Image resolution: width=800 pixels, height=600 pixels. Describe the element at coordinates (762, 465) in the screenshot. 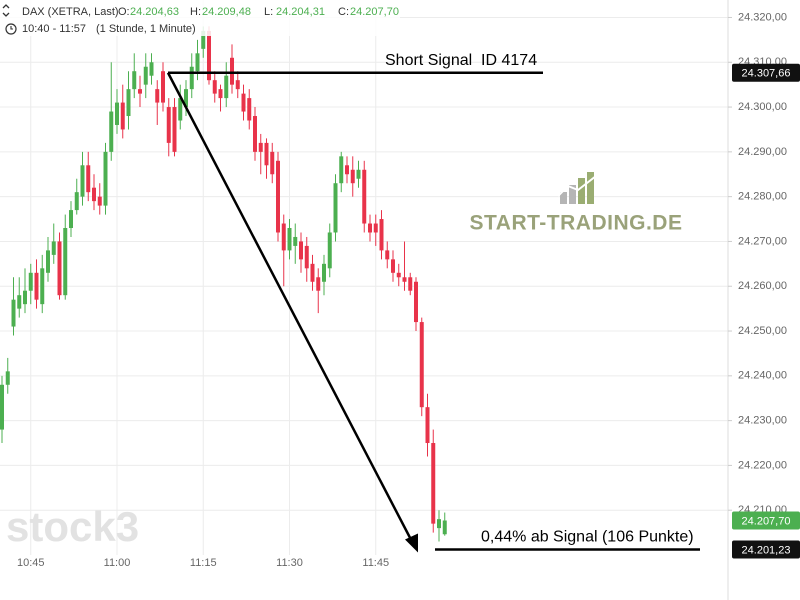

I see `y-tick-label: 24.220,00` at that location.